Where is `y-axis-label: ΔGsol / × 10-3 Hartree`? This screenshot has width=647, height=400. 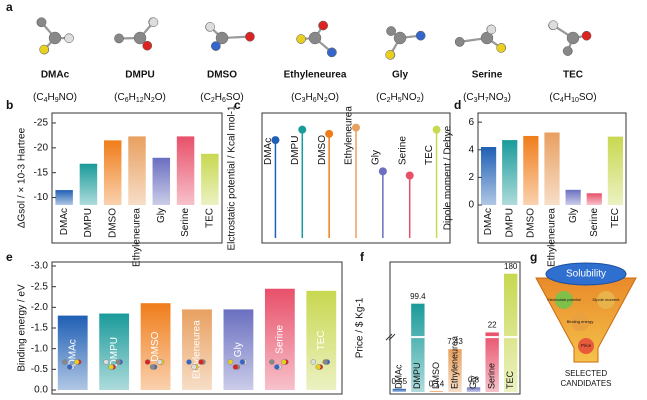
y-axis-label: ΔGsol / × 10-3 Hartree is located at coordinates (22, 177).